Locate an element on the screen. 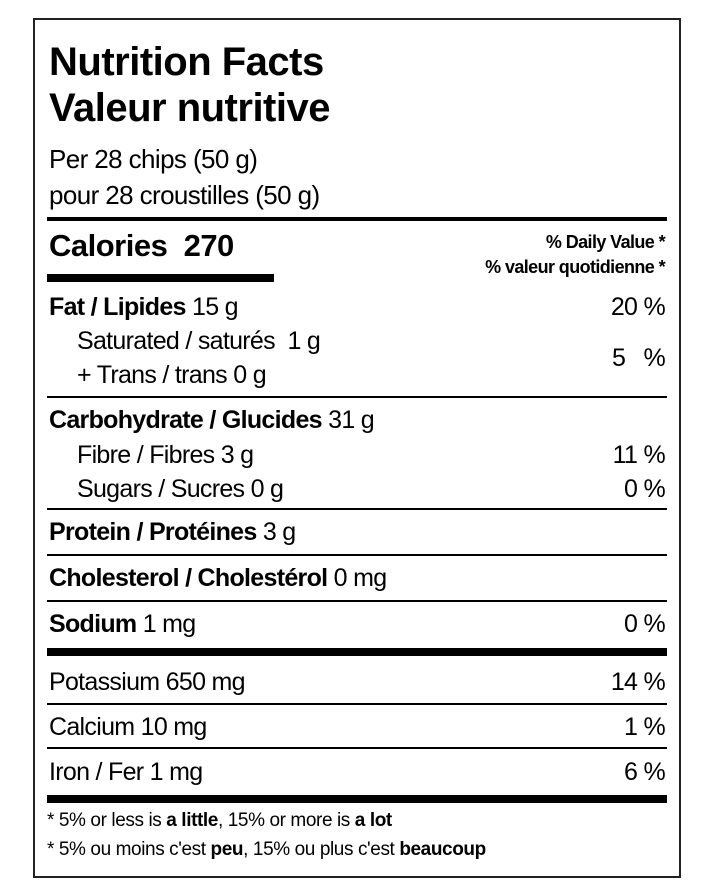 The image size is (712, 896). sodium-amount: 1 mg is located at coordinates (169, 624).